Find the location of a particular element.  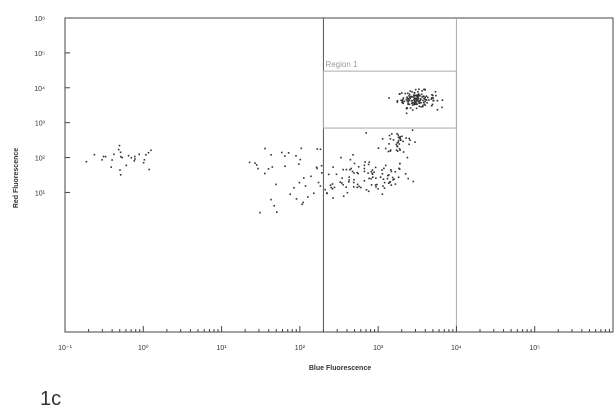

y-axis-label: Red Fluorescence is located at coordinates (16, 178).